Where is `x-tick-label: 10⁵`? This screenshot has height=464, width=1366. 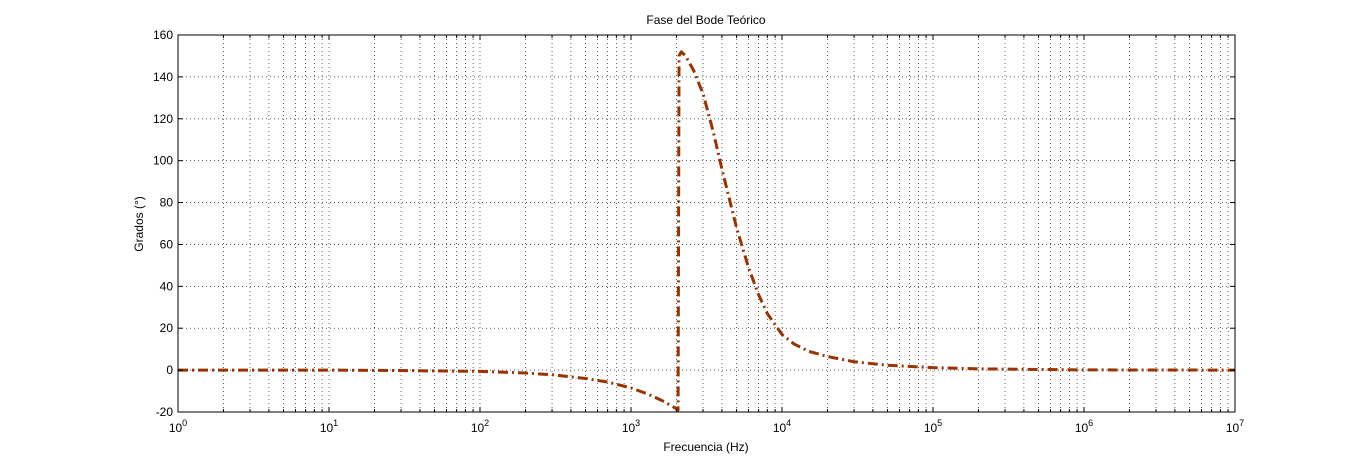
x-tick-label: 10⁵ is located at coordinates (933, 426).